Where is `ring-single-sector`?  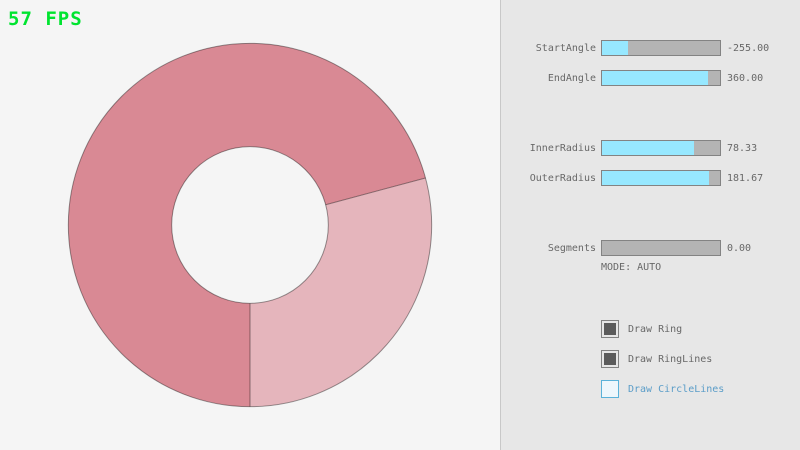
ring-single-sector is located at coordinates (341, 292).